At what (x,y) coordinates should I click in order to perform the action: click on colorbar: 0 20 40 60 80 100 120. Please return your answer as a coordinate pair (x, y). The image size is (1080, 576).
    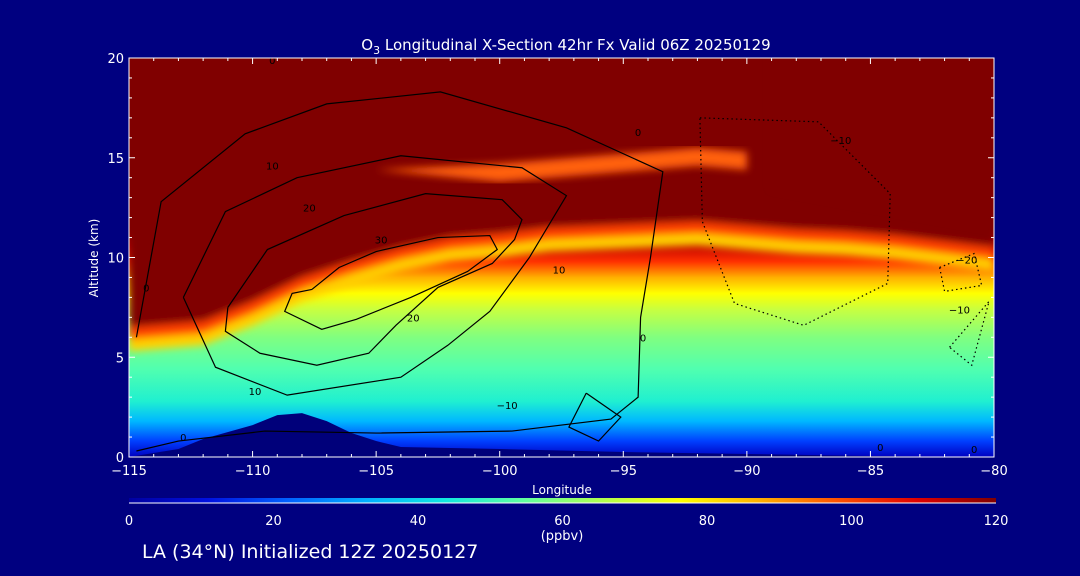
    Looking at the image, I should click on (567, 513).